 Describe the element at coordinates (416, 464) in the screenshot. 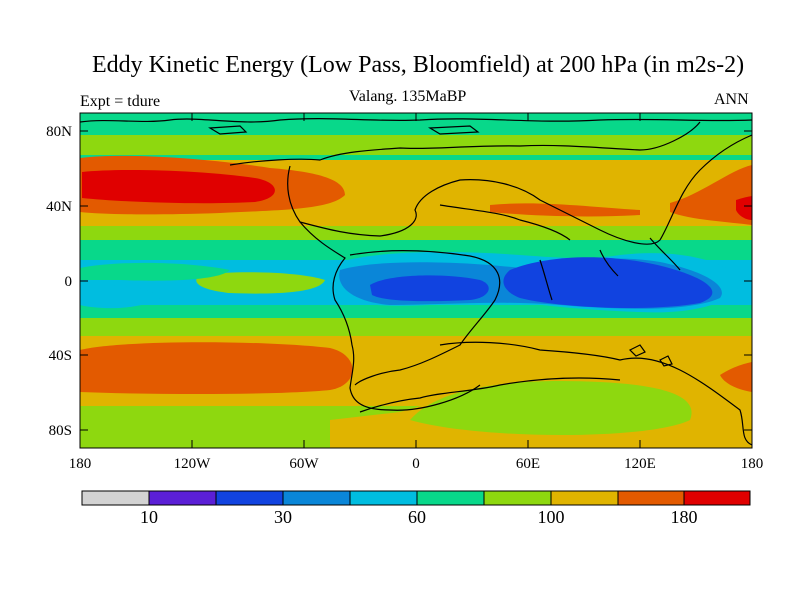

I see `lon-label-0: 0` at that location.